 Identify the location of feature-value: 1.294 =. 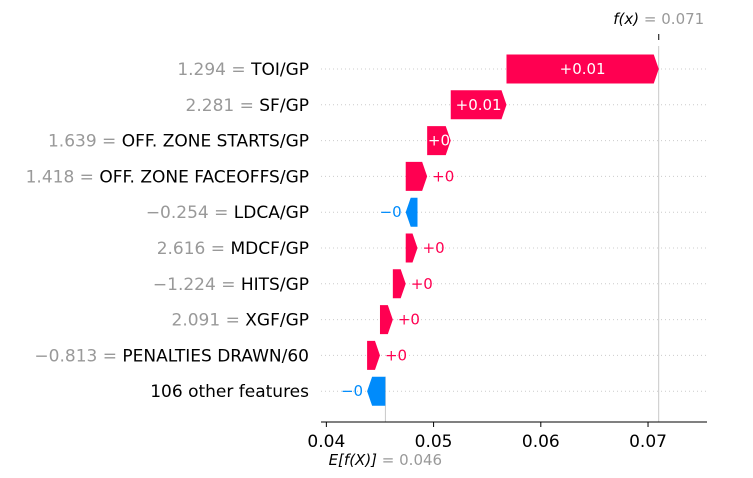
(214, 70).